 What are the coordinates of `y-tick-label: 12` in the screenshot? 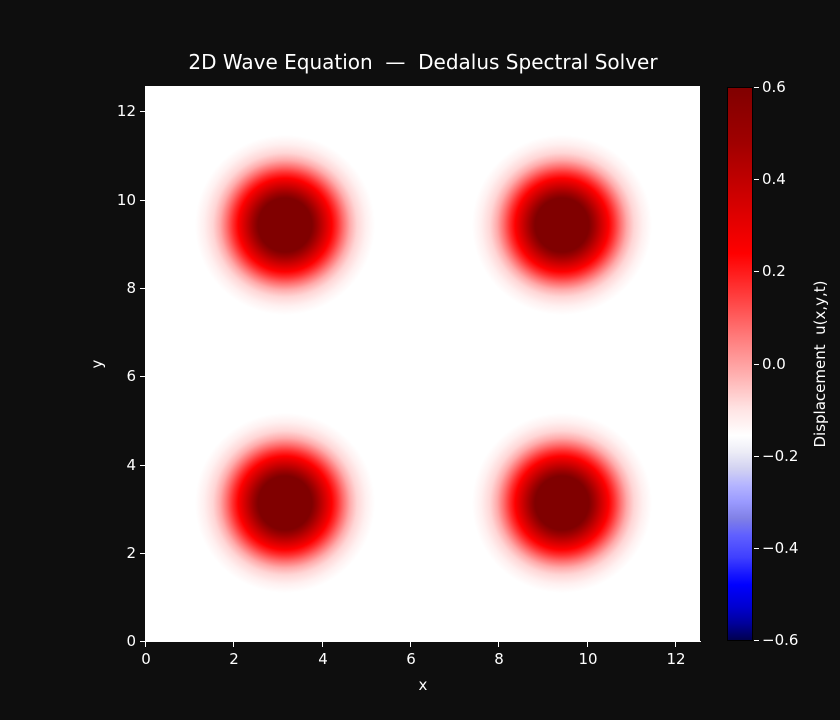 It's located at (126, 111).